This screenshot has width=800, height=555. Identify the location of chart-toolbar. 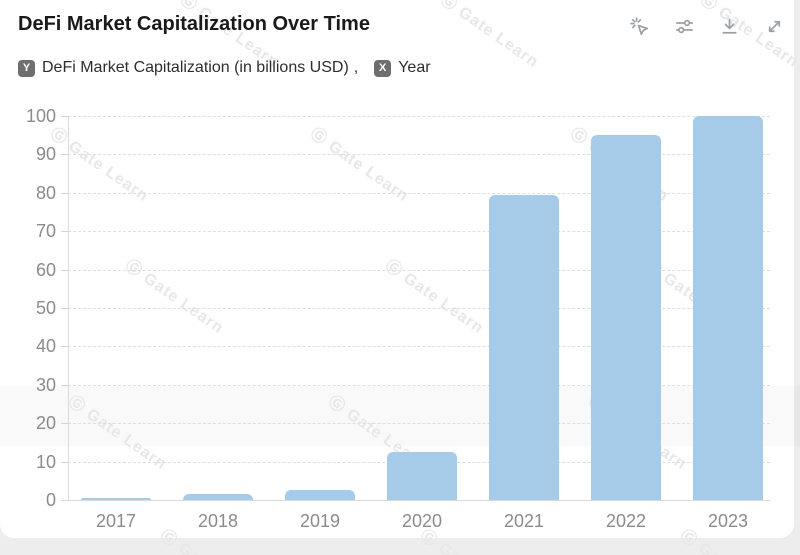
(707, 26).